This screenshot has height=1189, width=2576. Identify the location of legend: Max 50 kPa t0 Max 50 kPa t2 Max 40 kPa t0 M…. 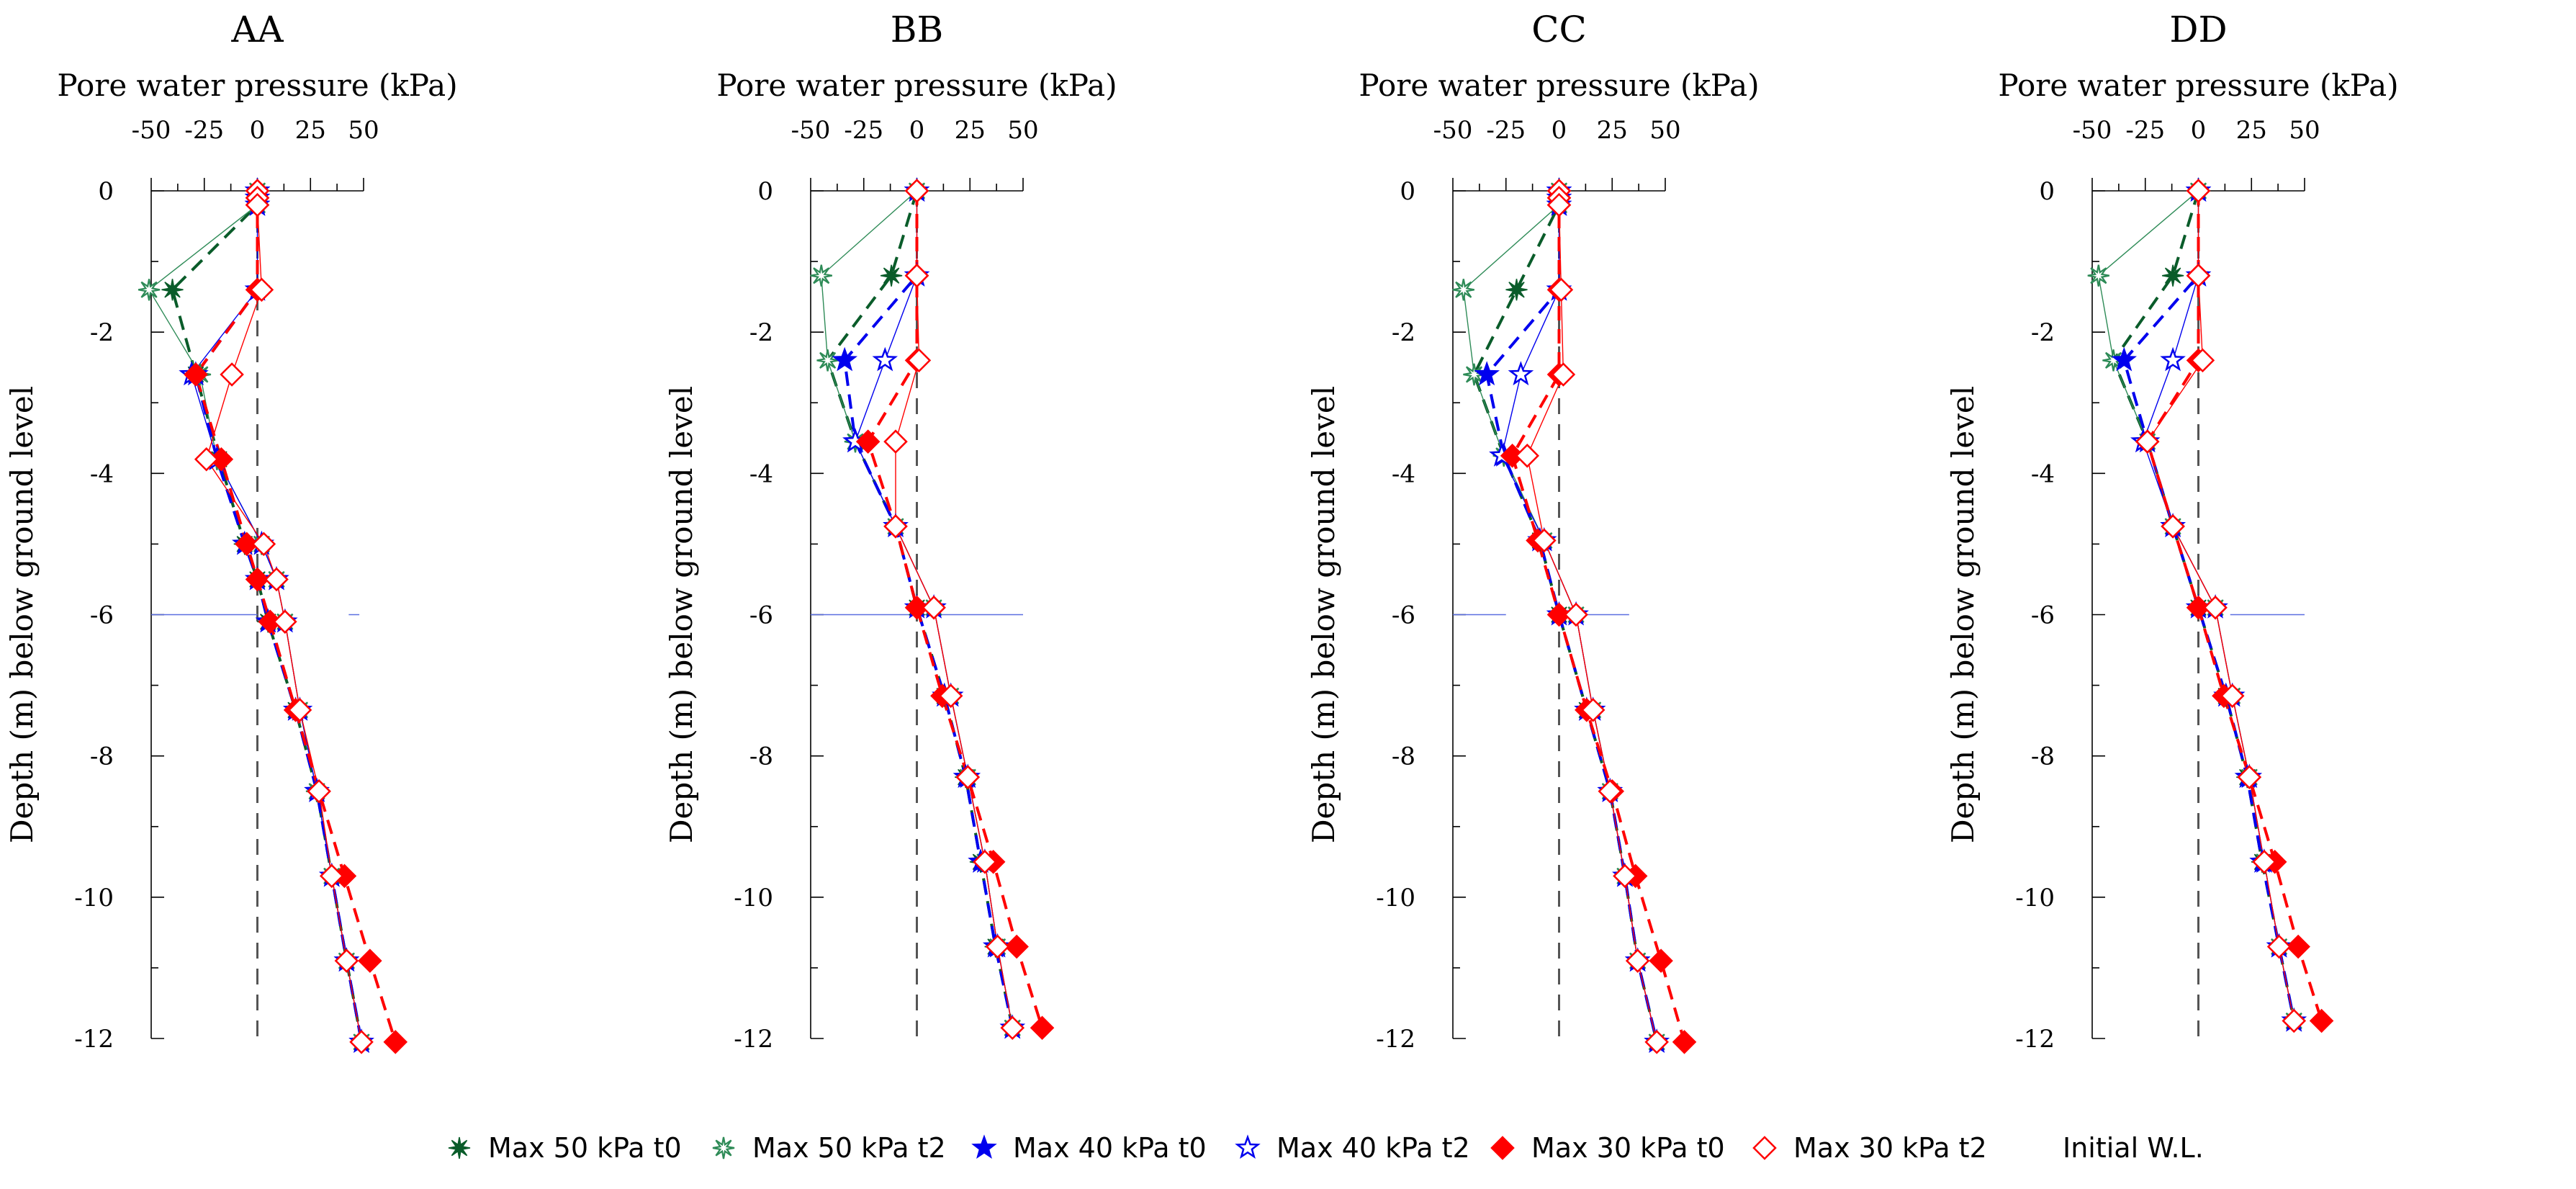
(1326, 1148).